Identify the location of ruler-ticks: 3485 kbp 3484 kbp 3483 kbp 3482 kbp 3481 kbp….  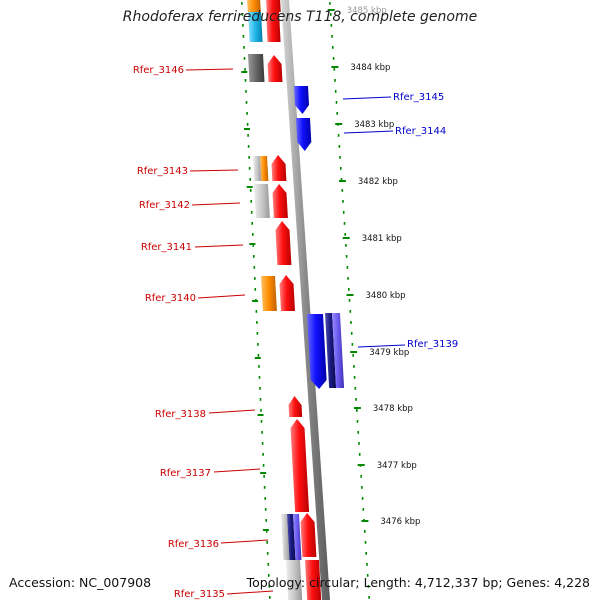
(373, 266).